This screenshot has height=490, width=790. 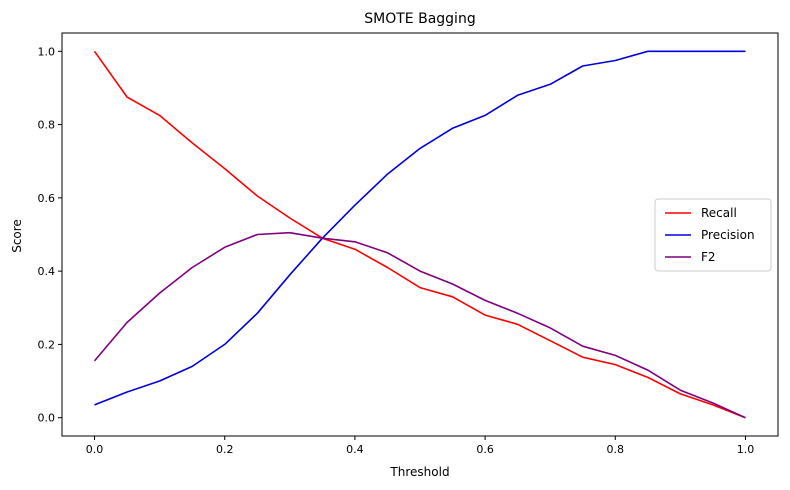 What do you see at coordinates (17, 236) in the screenshot?
I see `y-axis-label: Score` at bounding box center [17, 236].